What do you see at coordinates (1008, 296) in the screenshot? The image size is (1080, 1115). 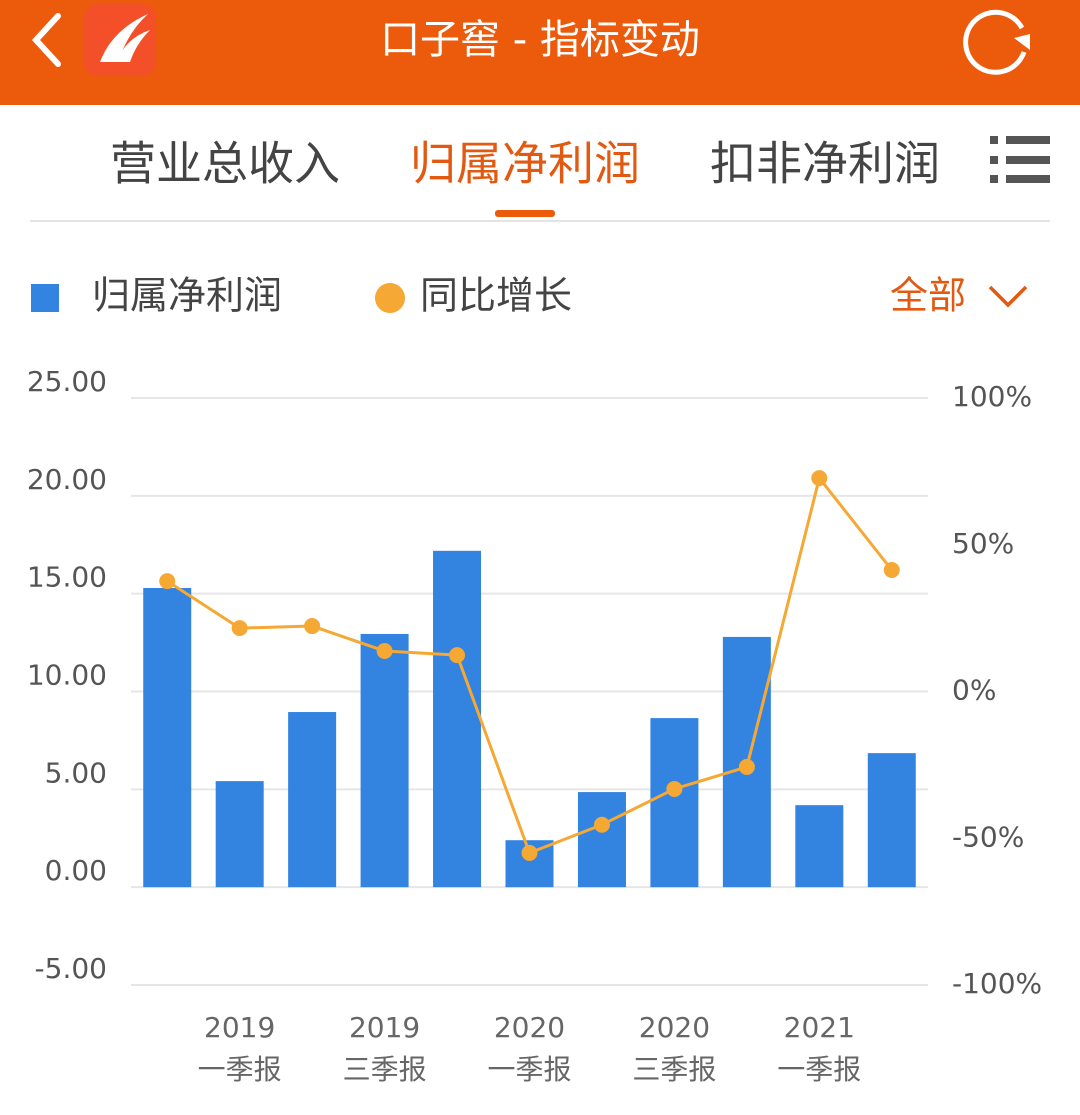 I see `filter-chevron` at bounding box center [1008, 296].